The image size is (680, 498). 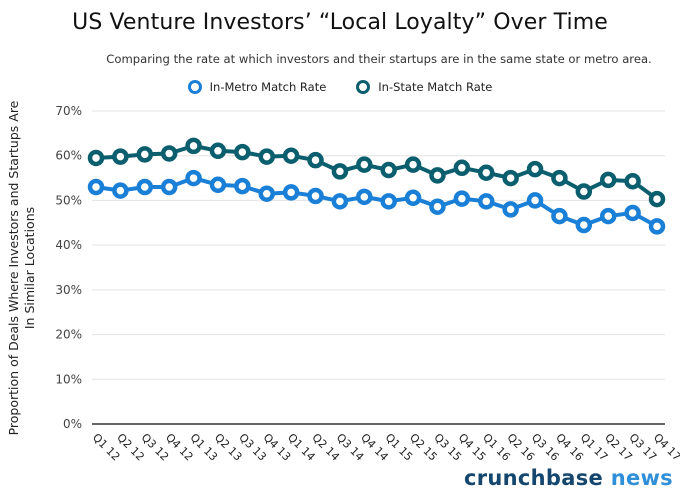 I want to click on series-line, so click(x=377, y=172).